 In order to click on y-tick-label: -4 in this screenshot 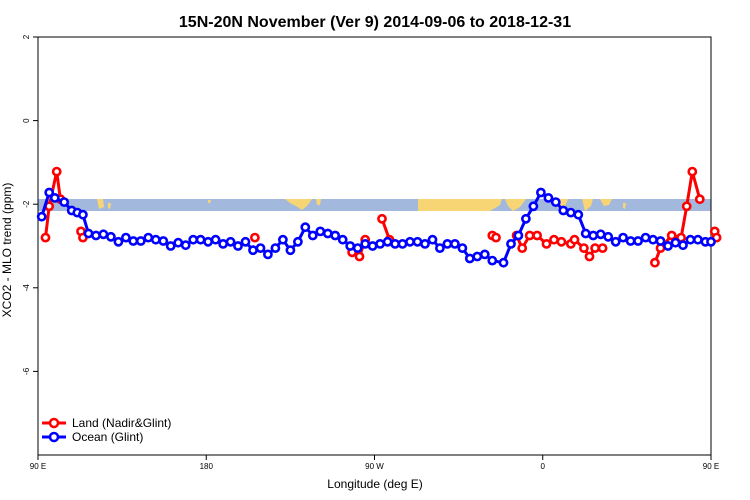, I will do `click(26, 288)`.